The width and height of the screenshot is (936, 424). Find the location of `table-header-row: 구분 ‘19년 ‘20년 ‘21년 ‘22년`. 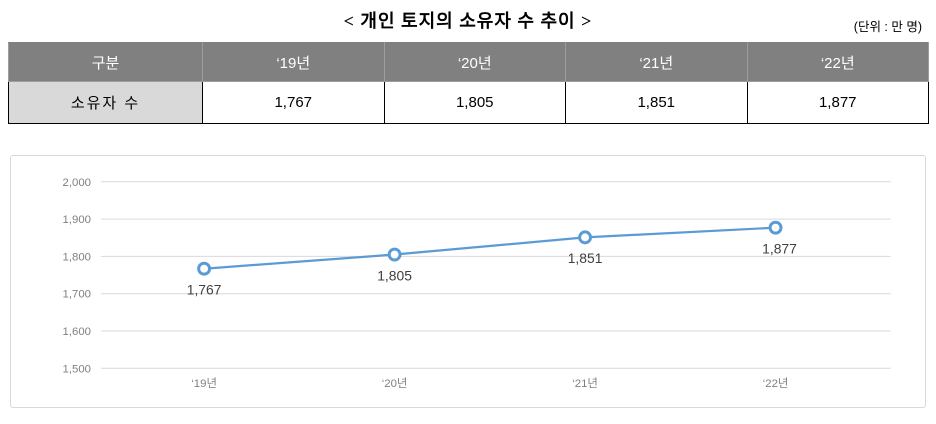

table-header-row: 구분 ‘19년 ‘20년 ‘21년 ‘22년 is located at coordinates (468, 62).